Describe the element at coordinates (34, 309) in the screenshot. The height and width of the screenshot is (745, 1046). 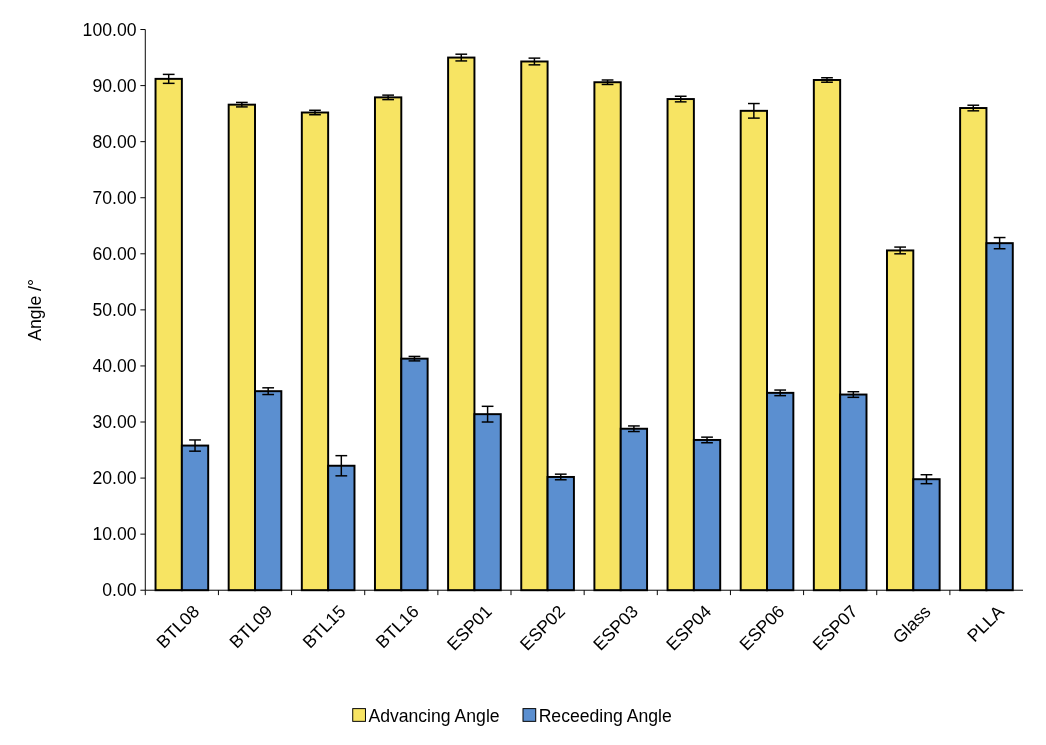
I see `y-axis-title: Angle /°` at that location.